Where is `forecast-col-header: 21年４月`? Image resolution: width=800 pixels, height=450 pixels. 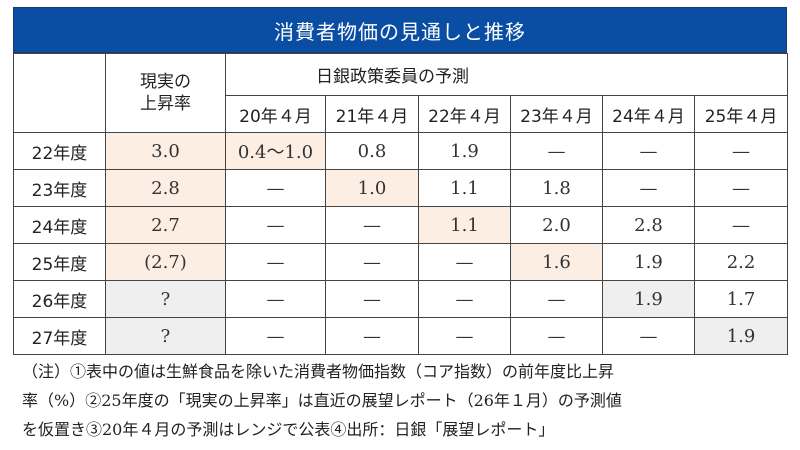 forecast-col-header: 21年４月 is located at coordinates (372, 114).